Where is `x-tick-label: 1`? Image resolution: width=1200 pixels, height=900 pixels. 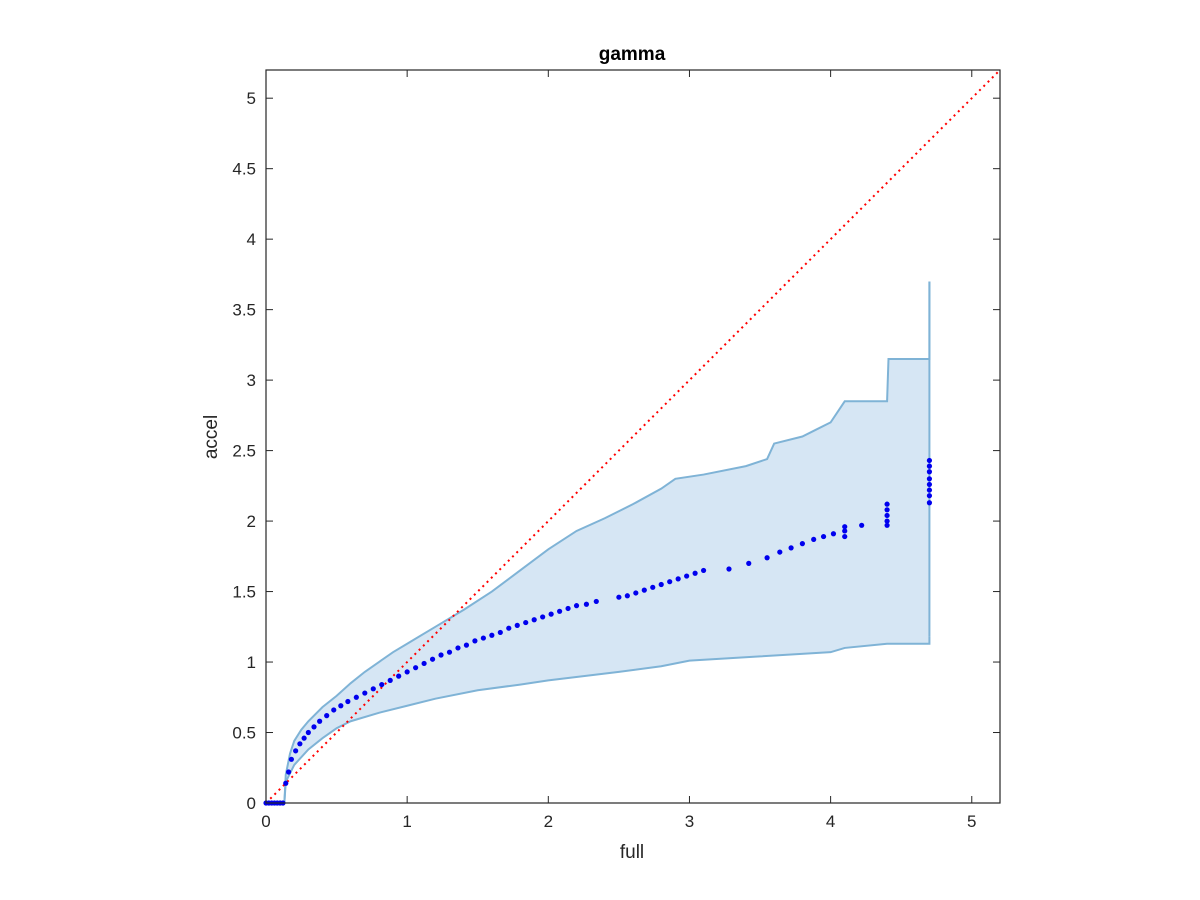 x-tick-label: 1 is located at coordinates (406, 821).